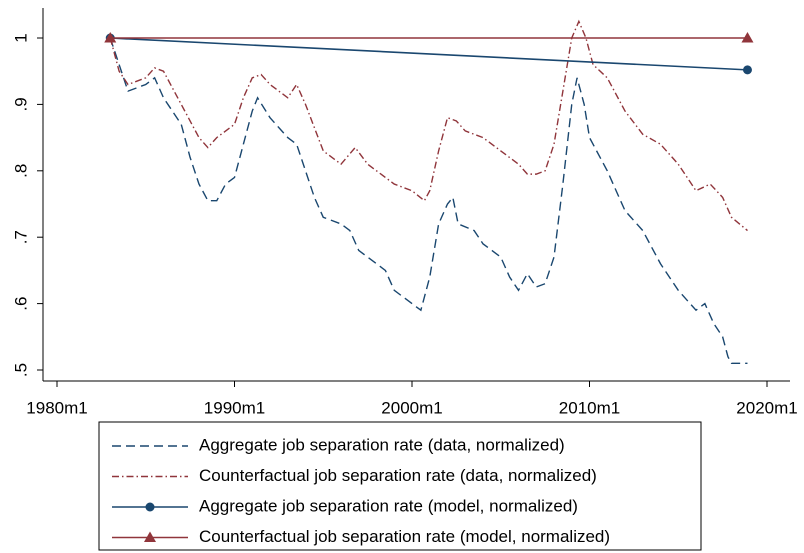 This screenshot has width=804, height=553. What do you see at coordinates (20, 237) in the screenshot?
I see `y-tick-label: .7` at bounding box center [20, 237].